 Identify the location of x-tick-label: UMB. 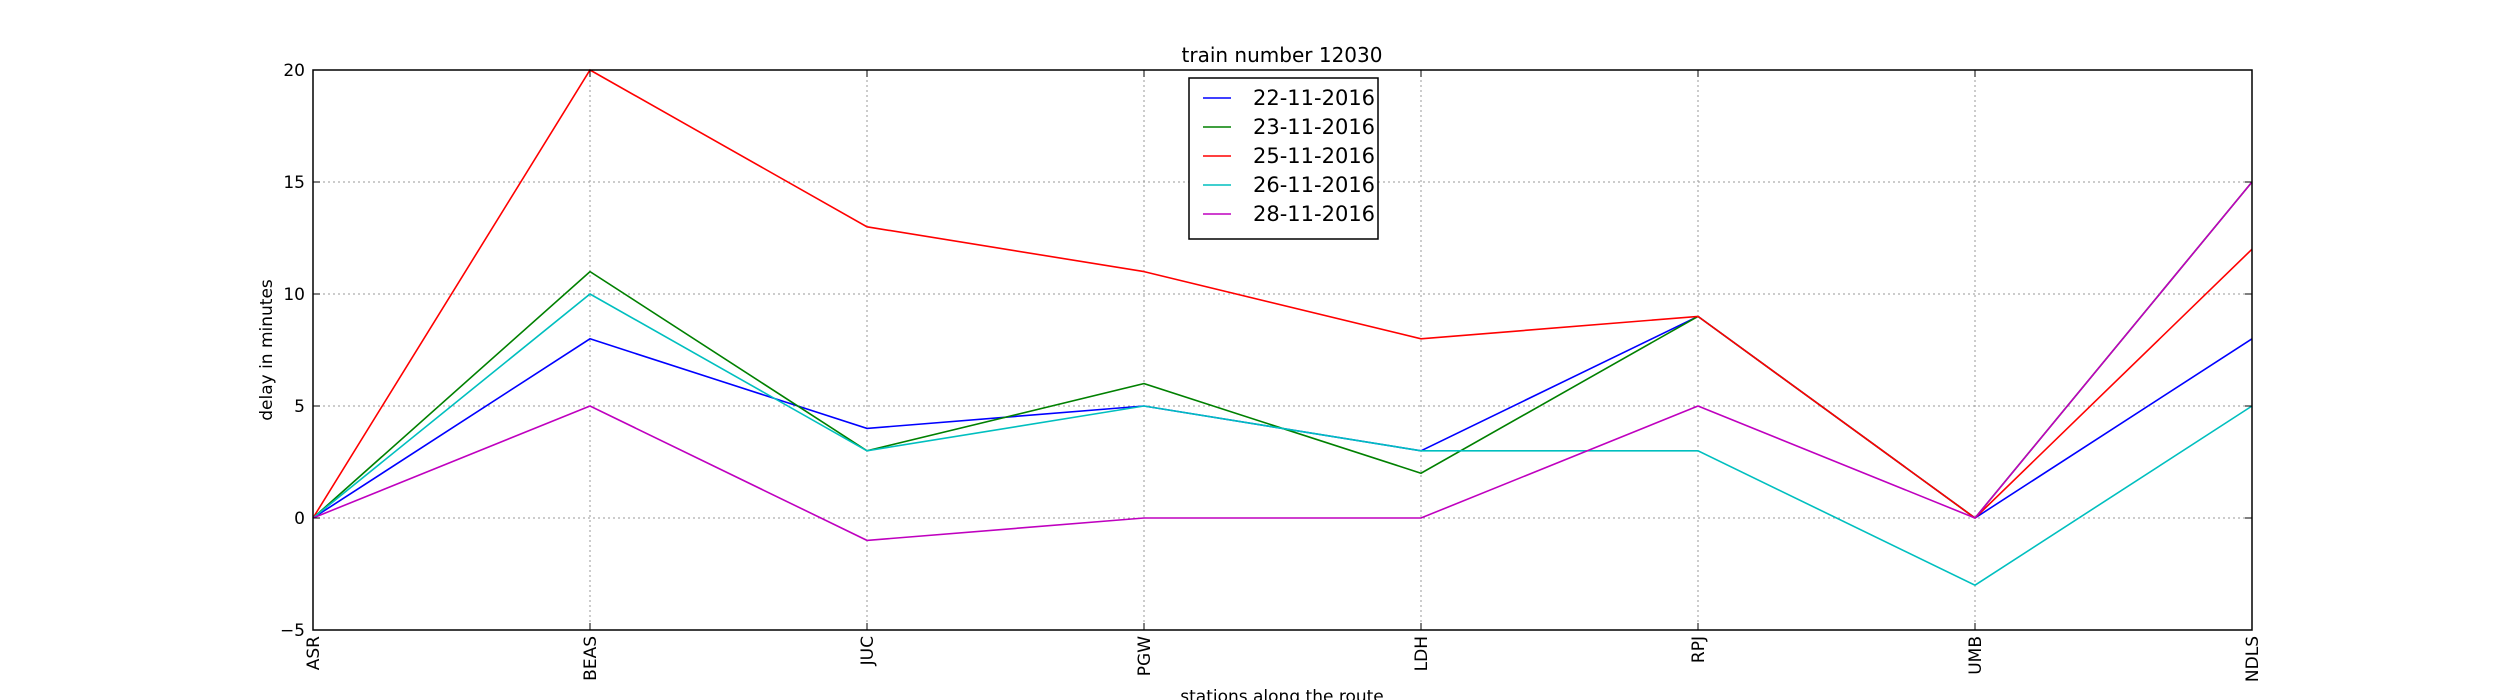
(1976, 655).